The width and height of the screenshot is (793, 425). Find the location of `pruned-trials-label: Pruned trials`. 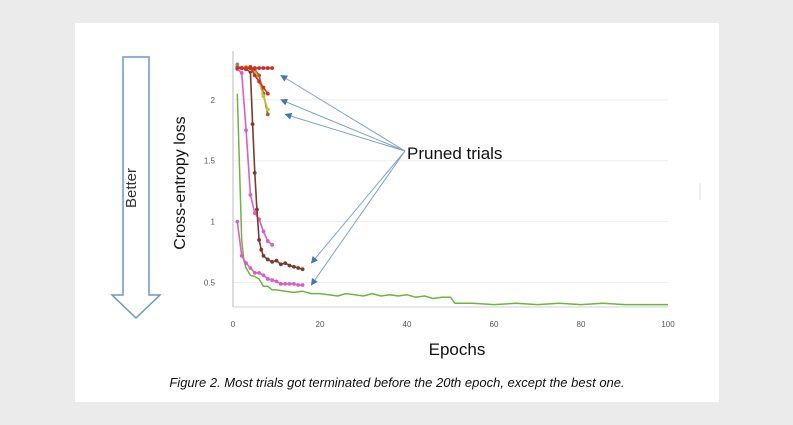

pruned-trials-label: Pruned trials is located at coordinates (454, 153).